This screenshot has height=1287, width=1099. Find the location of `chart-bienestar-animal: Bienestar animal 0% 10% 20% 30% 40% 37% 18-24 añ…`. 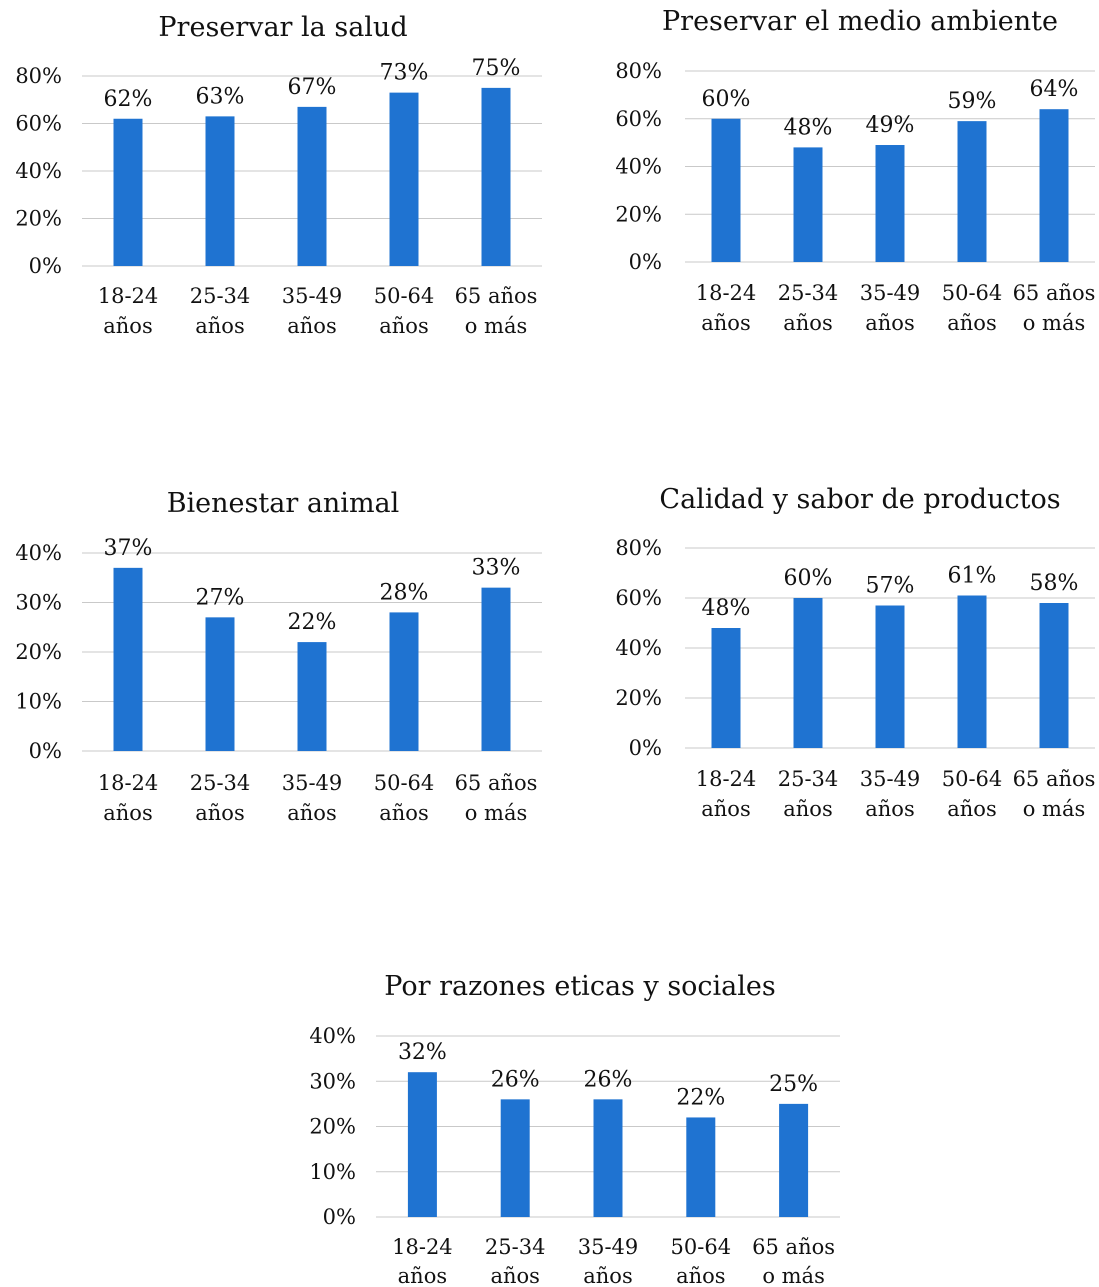

chart-bienestar-animal: Bienestar animal 0% 10% 20% 30% 40% 37% 18-24 añ… is located at coordinates (275, 660).